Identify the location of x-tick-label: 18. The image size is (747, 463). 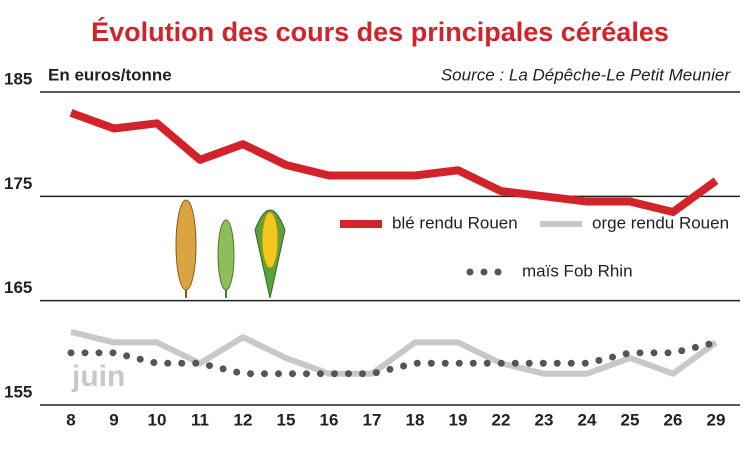
(415, 419).